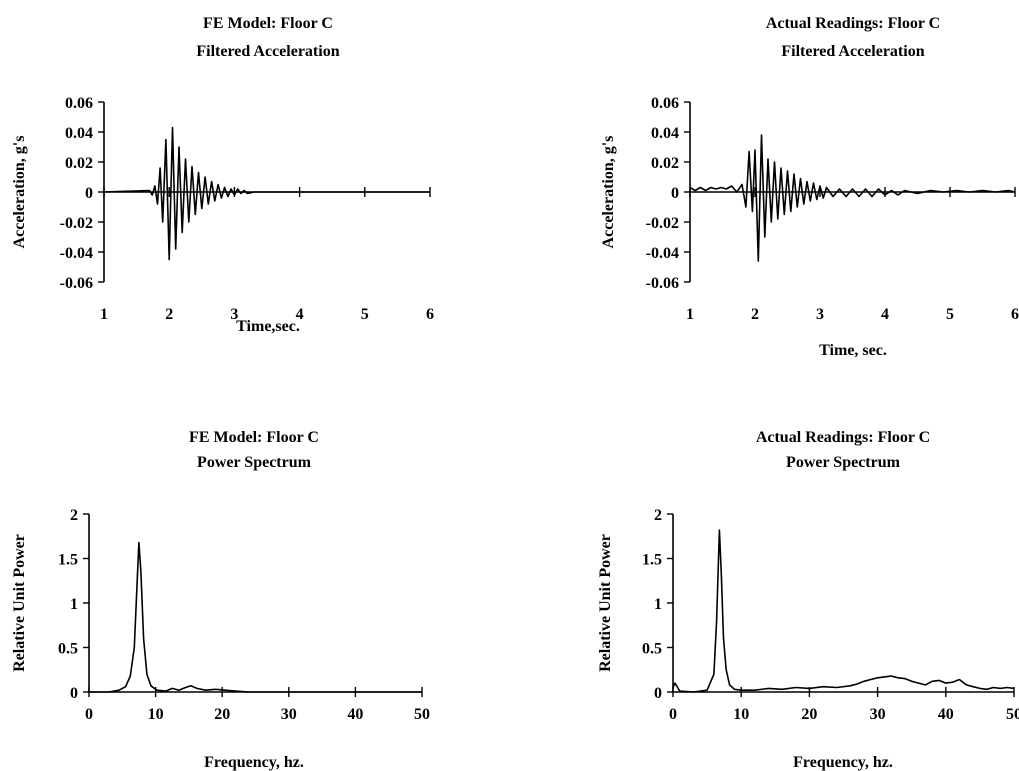 The width and height of the screenshot is (1019, 771). I want to click on actual-power-x-tick-label: 20, so click(809, 714).